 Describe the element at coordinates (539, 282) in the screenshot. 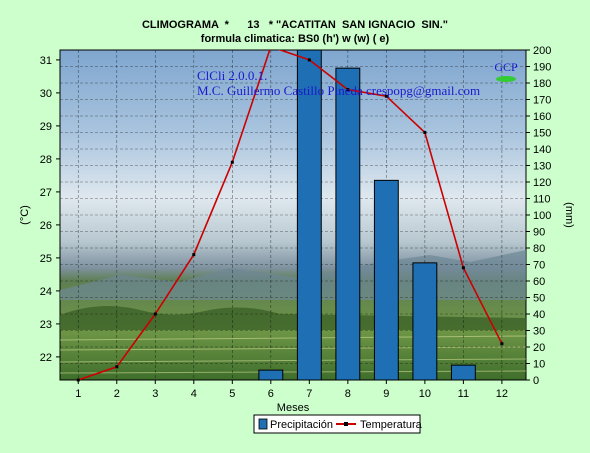

I see `right-tick-label: 60` at that location.